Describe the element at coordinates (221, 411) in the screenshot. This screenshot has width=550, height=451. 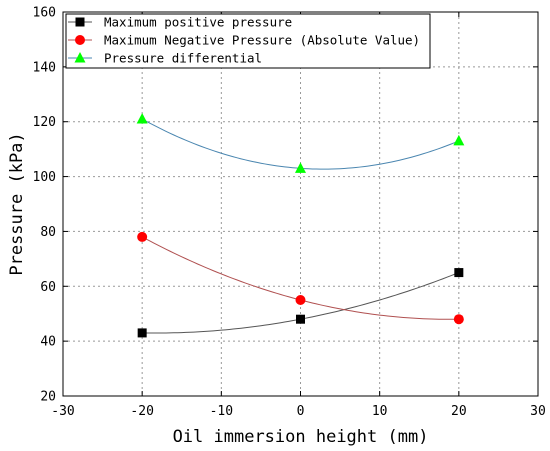
I see `x-tick-label: -10` at that location.